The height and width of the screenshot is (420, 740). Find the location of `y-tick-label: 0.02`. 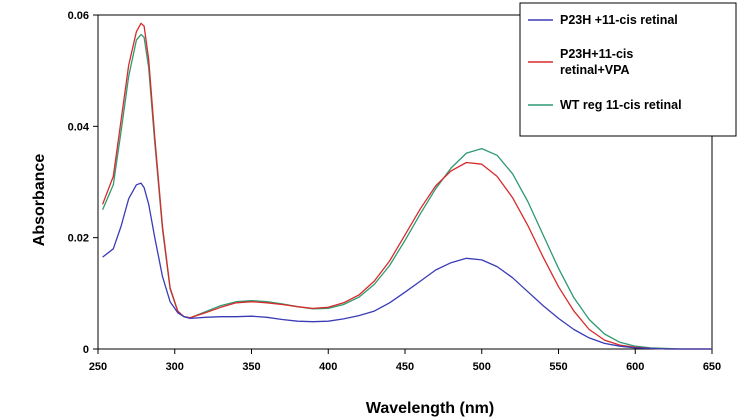

y-tick-label: 0.02 is located at coordinates (78, 239).